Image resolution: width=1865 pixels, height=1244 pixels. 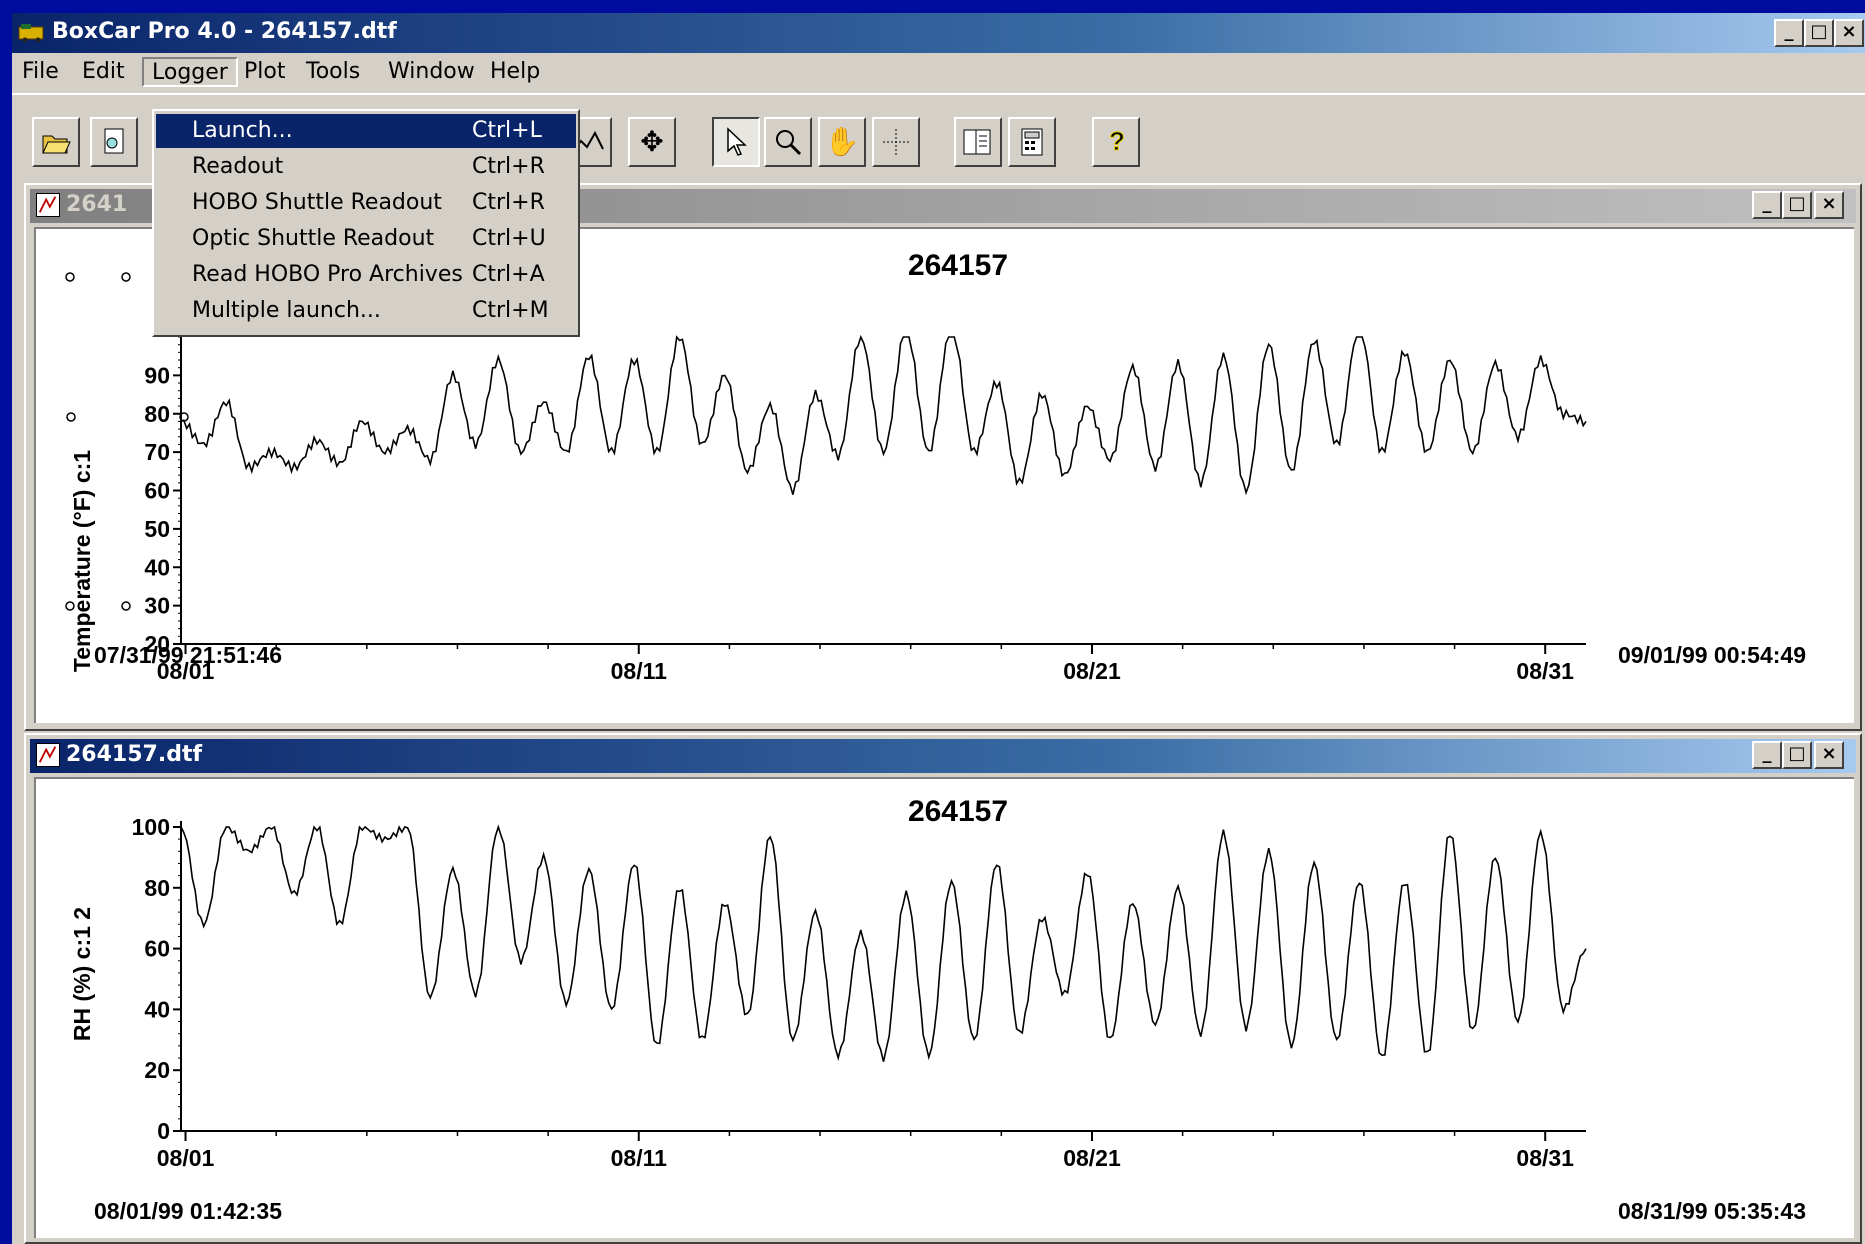 What do you see at coordinates (896, 142) in the screenshot?
I see `crosshair-icon` at bounding box center [896, 142].